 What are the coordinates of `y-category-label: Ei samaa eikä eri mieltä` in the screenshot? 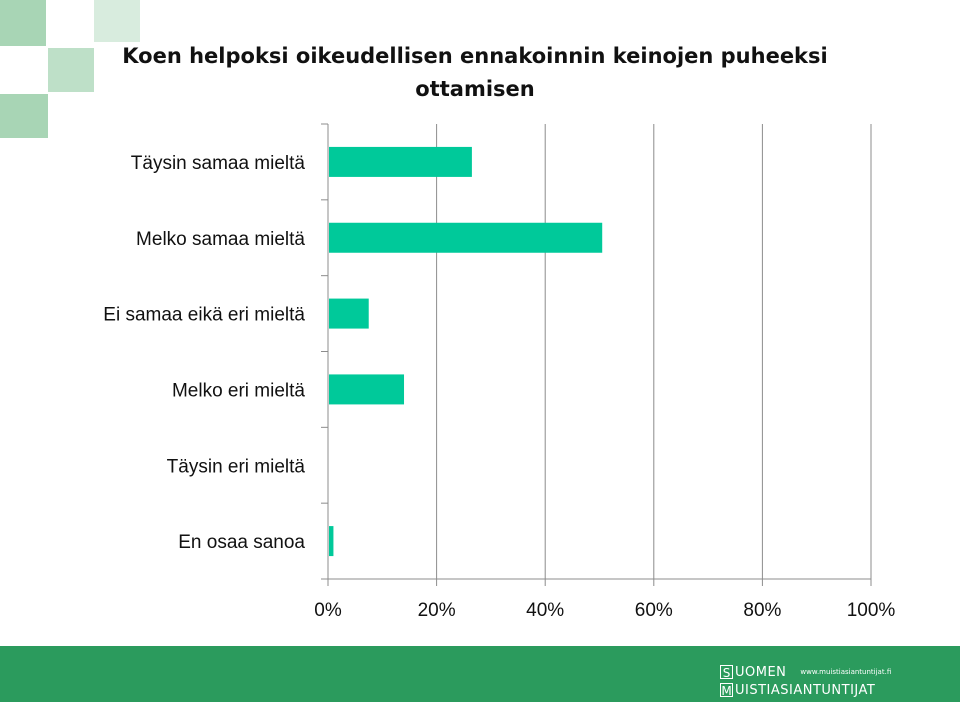 It's located at (204, 315).